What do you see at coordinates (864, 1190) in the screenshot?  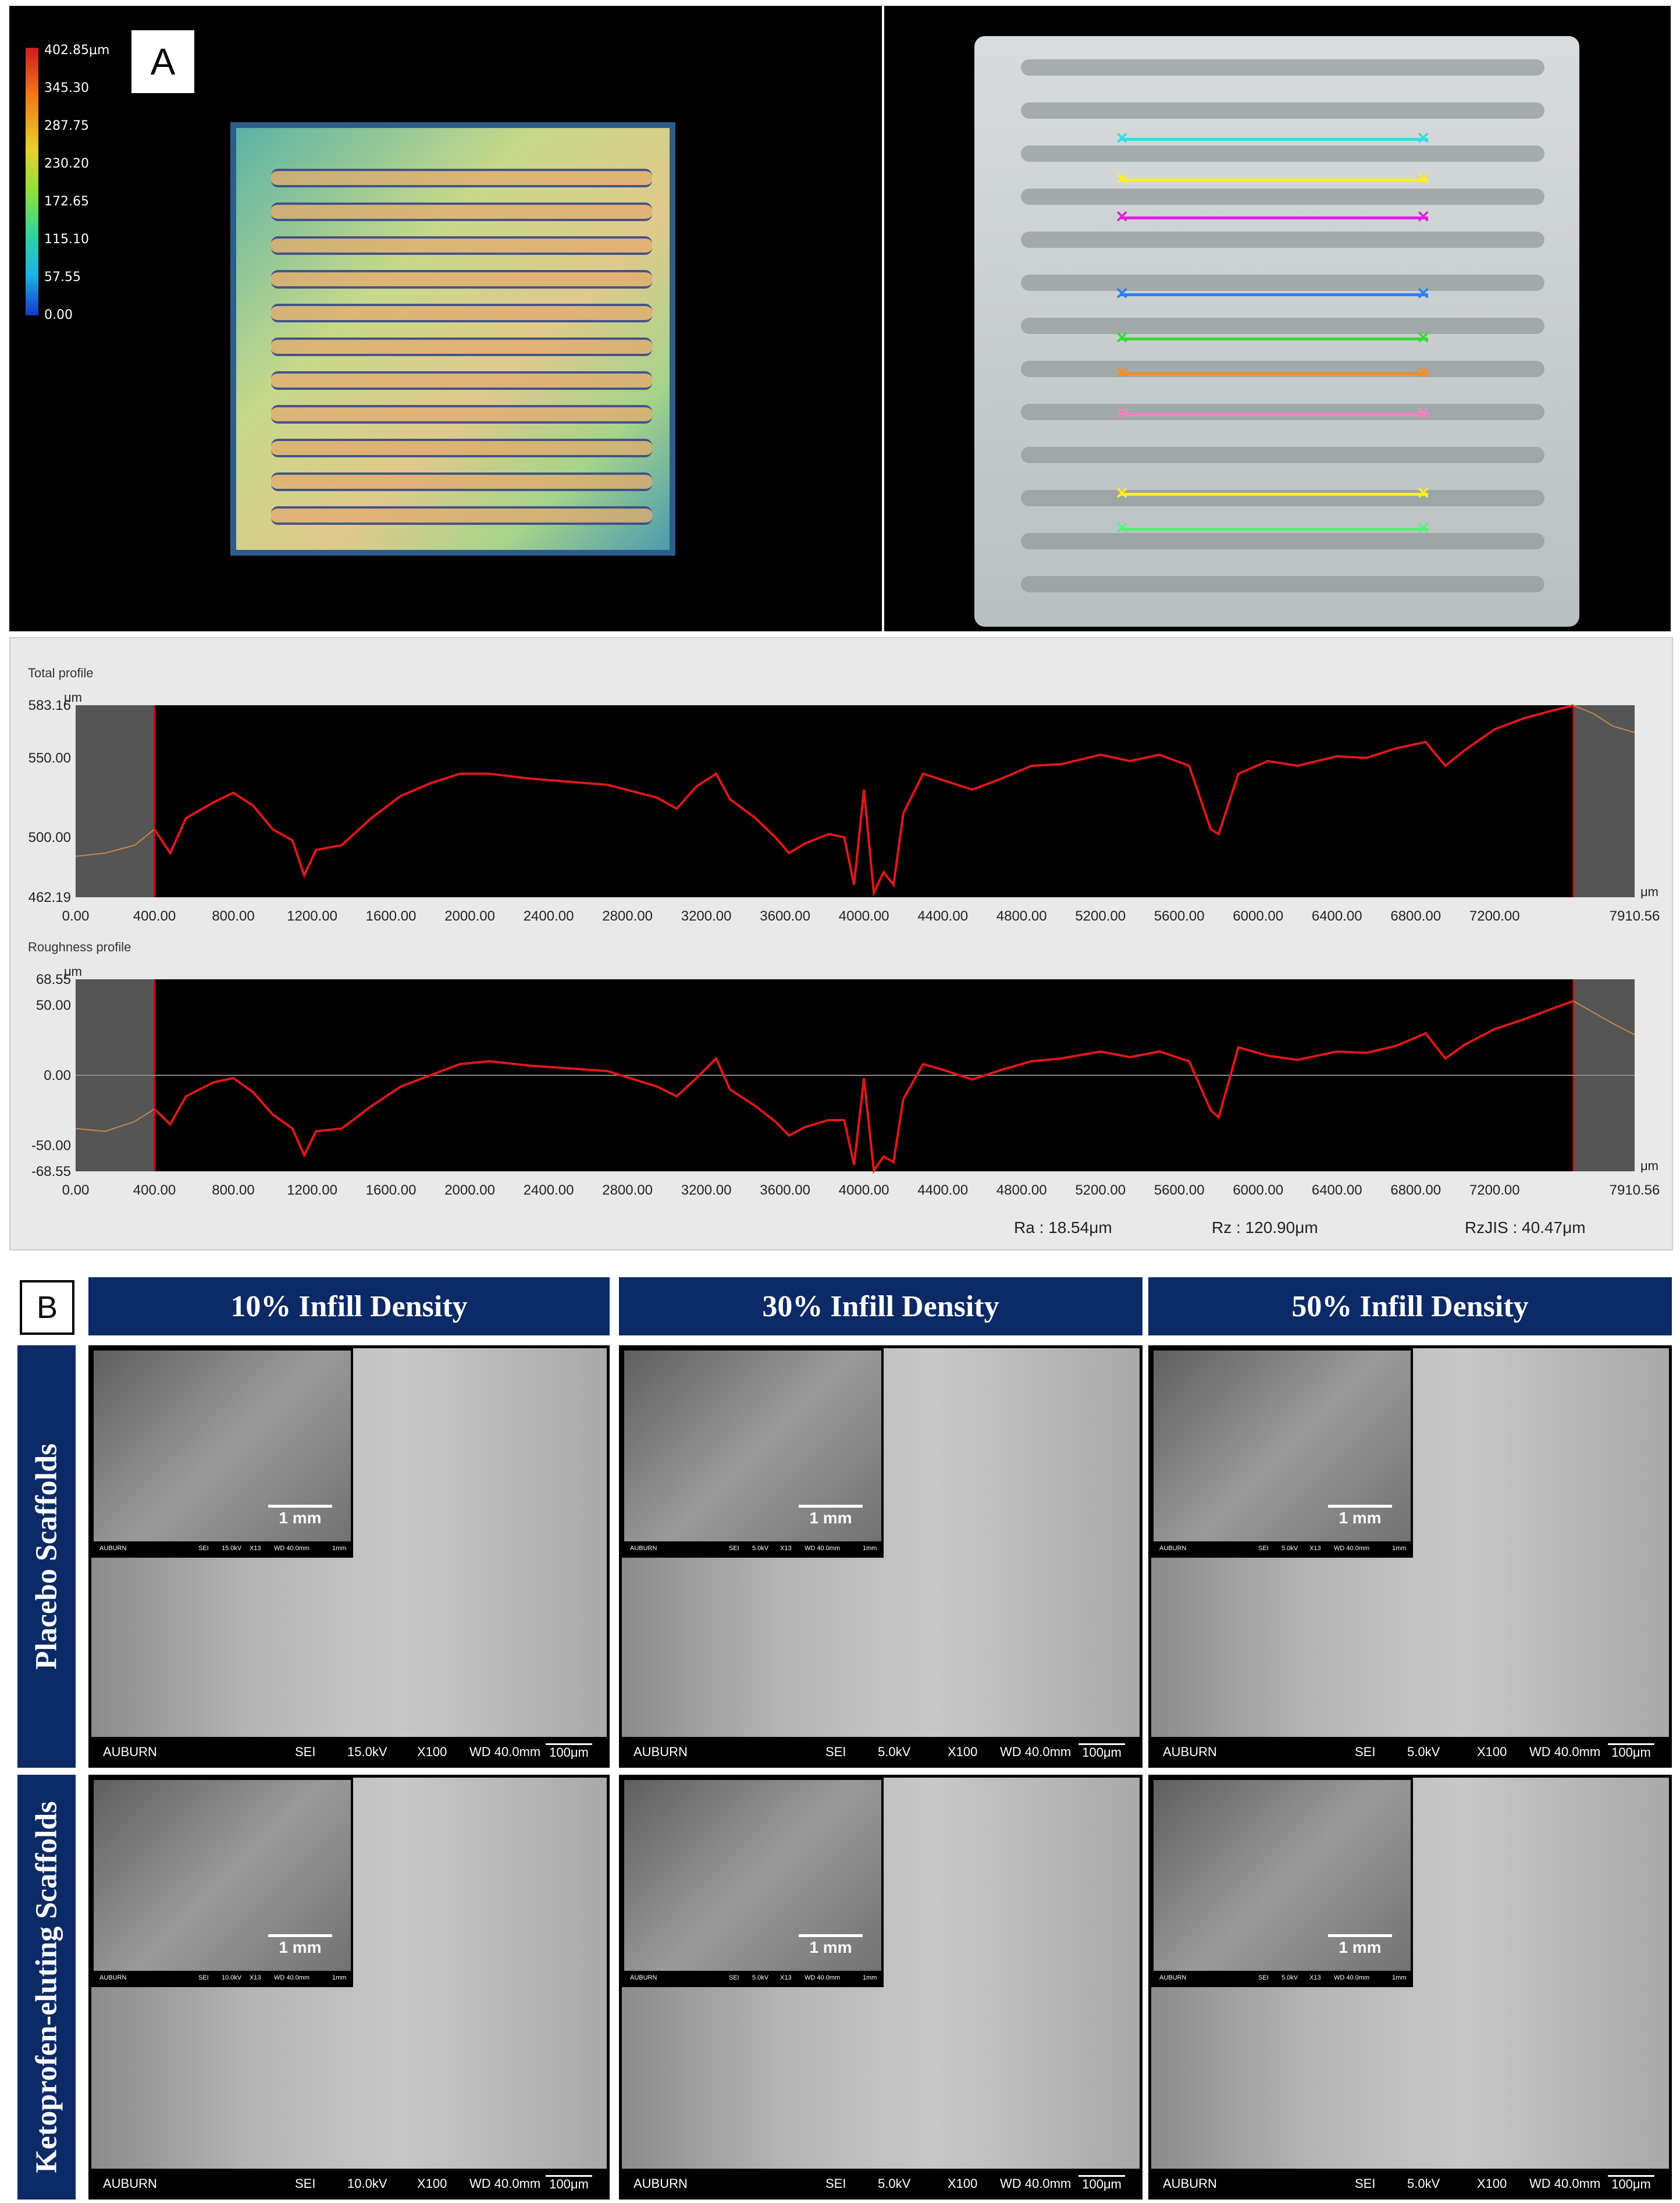 I see `x-tick-label: 4000.00` at bounding box center [864, 1190].